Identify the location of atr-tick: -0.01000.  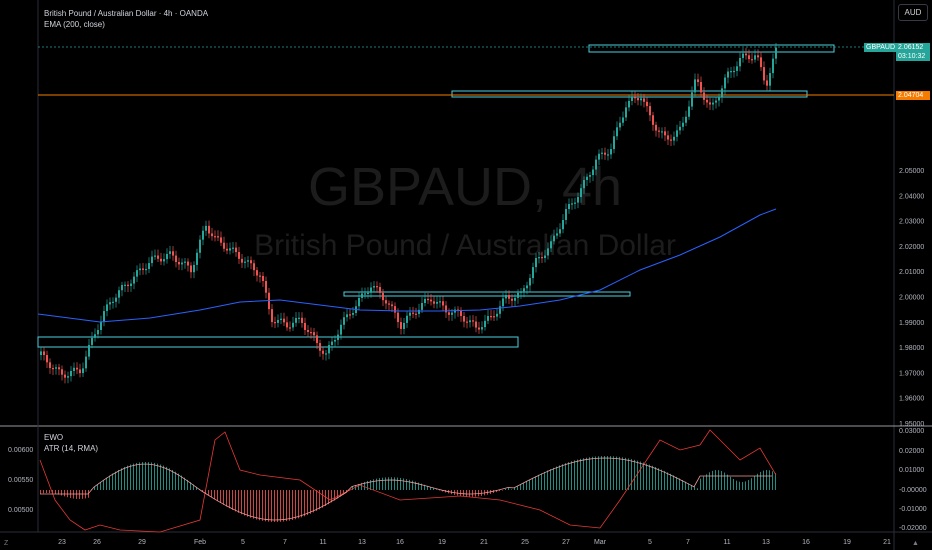
(913, 509).